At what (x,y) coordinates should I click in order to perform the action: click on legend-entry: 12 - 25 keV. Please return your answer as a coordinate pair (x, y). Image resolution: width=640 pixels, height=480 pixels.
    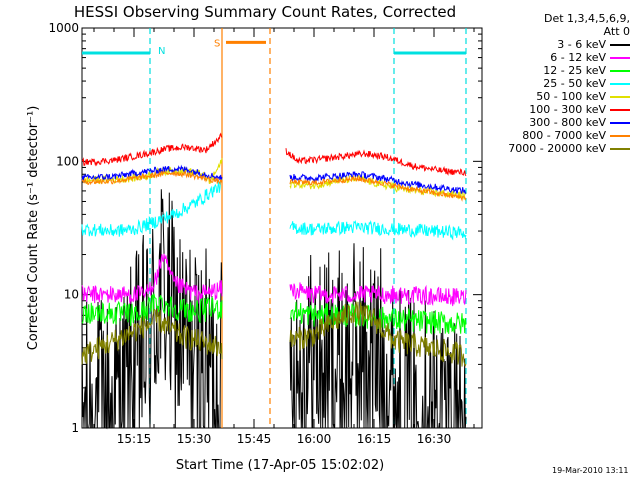
    Looking at the image, I should click on (559, 70).